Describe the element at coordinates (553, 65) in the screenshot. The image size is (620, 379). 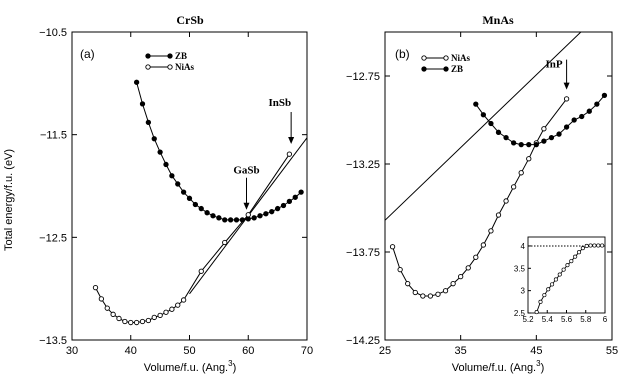
I see `annotation-inp: InP` at that location.